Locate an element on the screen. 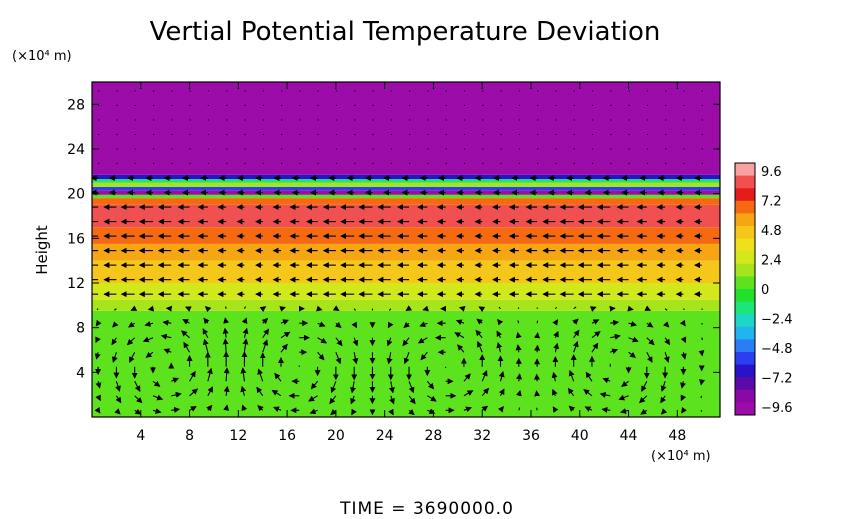 The image size is (854, 519). x-tick-label: 44 is located at coordinates (629, 436).